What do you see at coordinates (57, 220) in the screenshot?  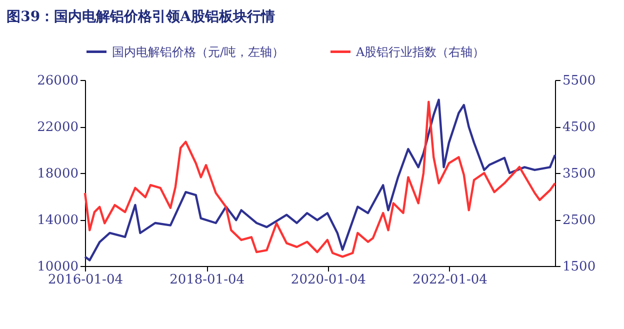 I see `y-tick-label: 14000` at bounding box center [57, 220].